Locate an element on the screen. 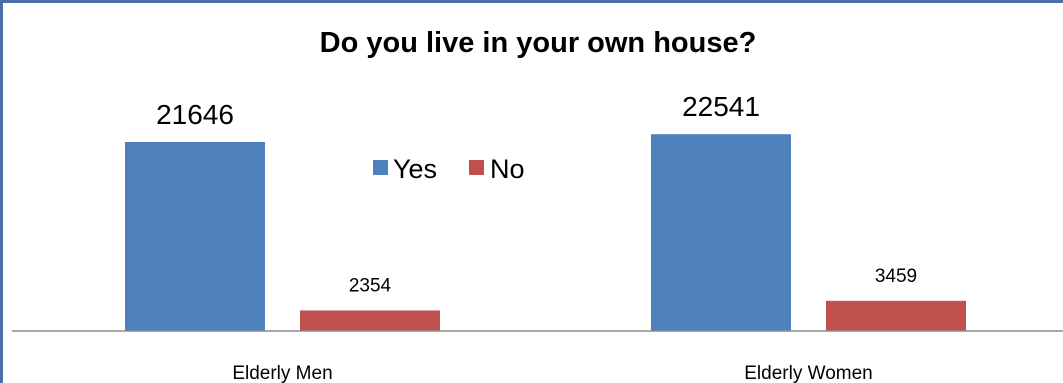 The width and height of the screenshot is (1063, 383). legend-swatch-yes is located at coordinates (380, 167).